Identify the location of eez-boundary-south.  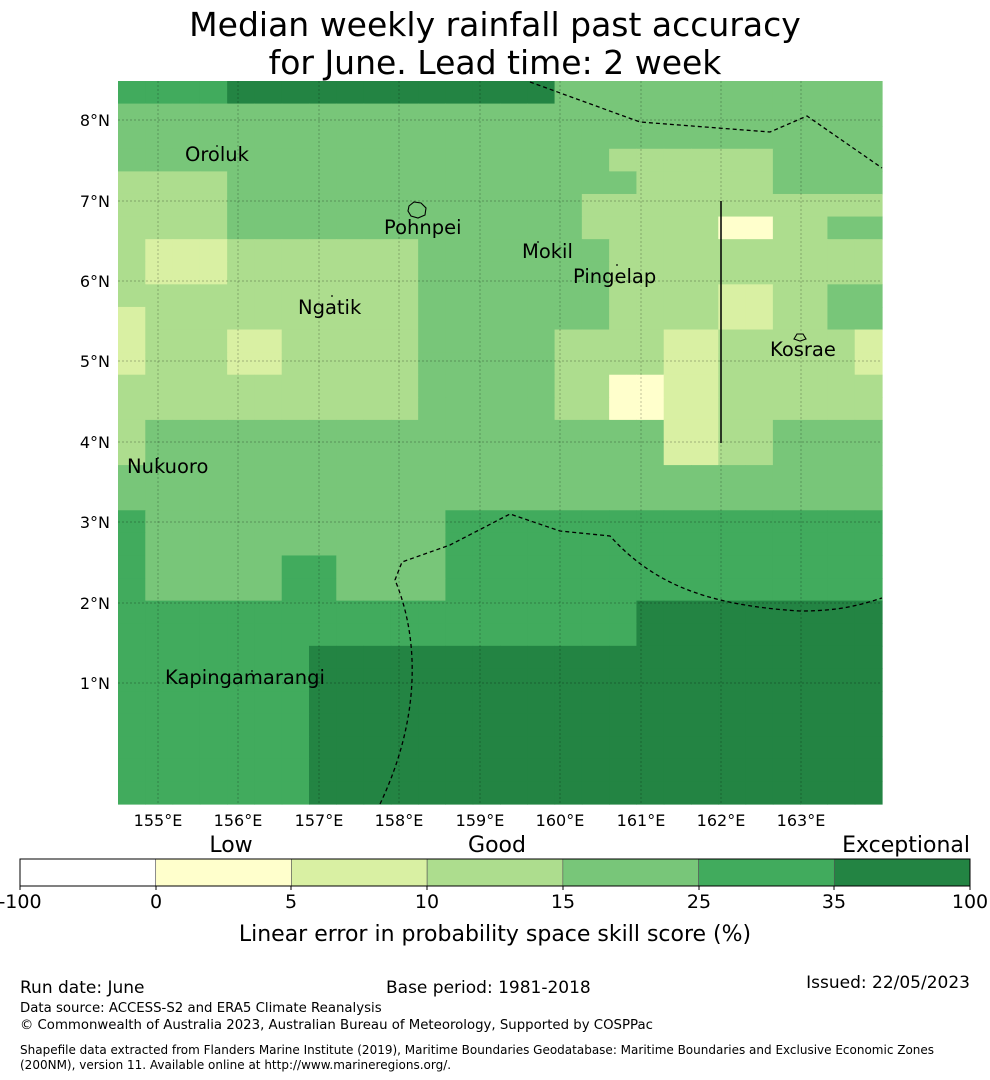
(631, 659).